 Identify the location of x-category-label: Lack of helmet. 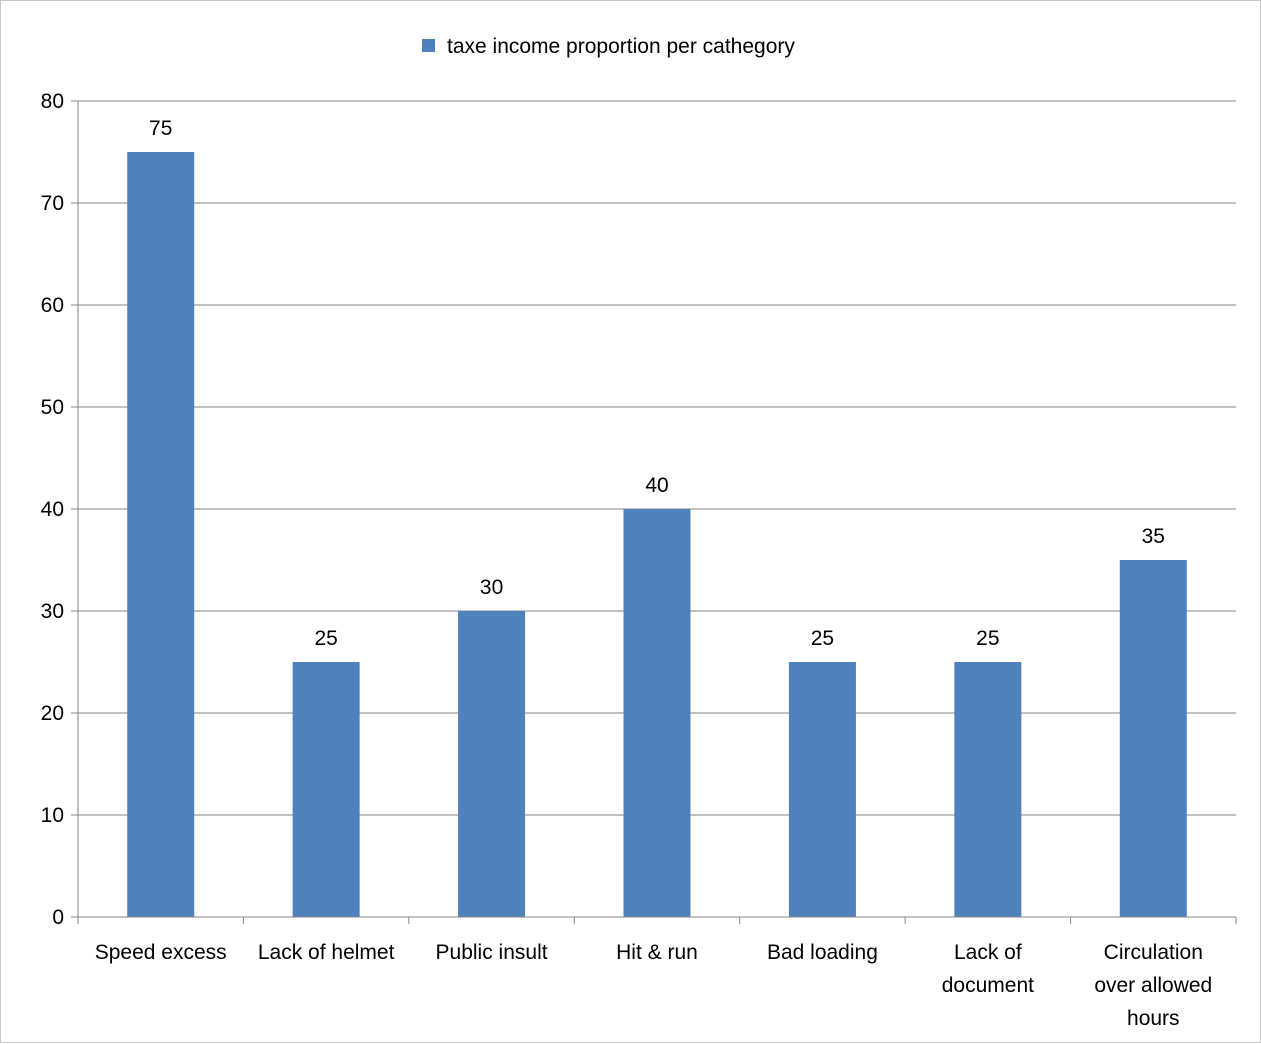
(326, 952).